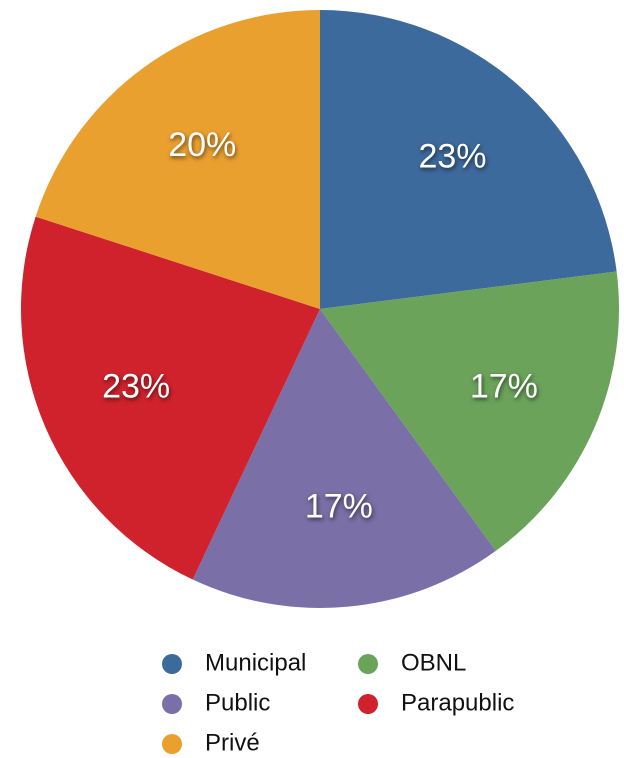 The image size is (624, 758). Describe the element at coordinates (202, 145) in the screenshot. I see `data-label: 20%` at that location.